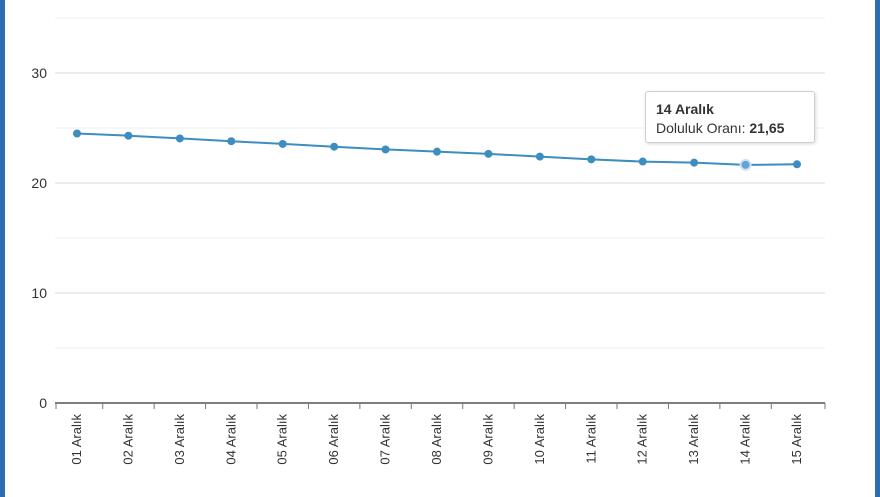 This screenshot has height=497, width=880. Describe the element at coordinates (539, 439) in the screenshot. I see `x-tick-label: 10 Aralık` at that location.